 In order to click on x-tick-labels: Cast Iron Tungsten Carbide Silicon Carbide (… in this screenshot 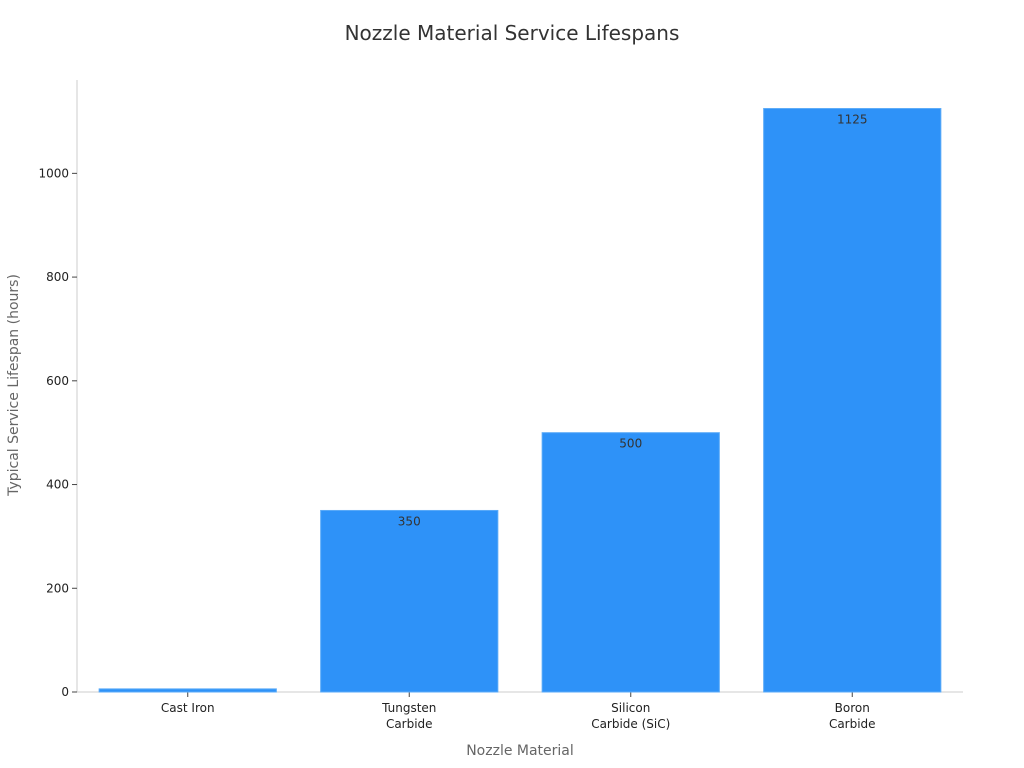, I will do `click(518, 716)`.